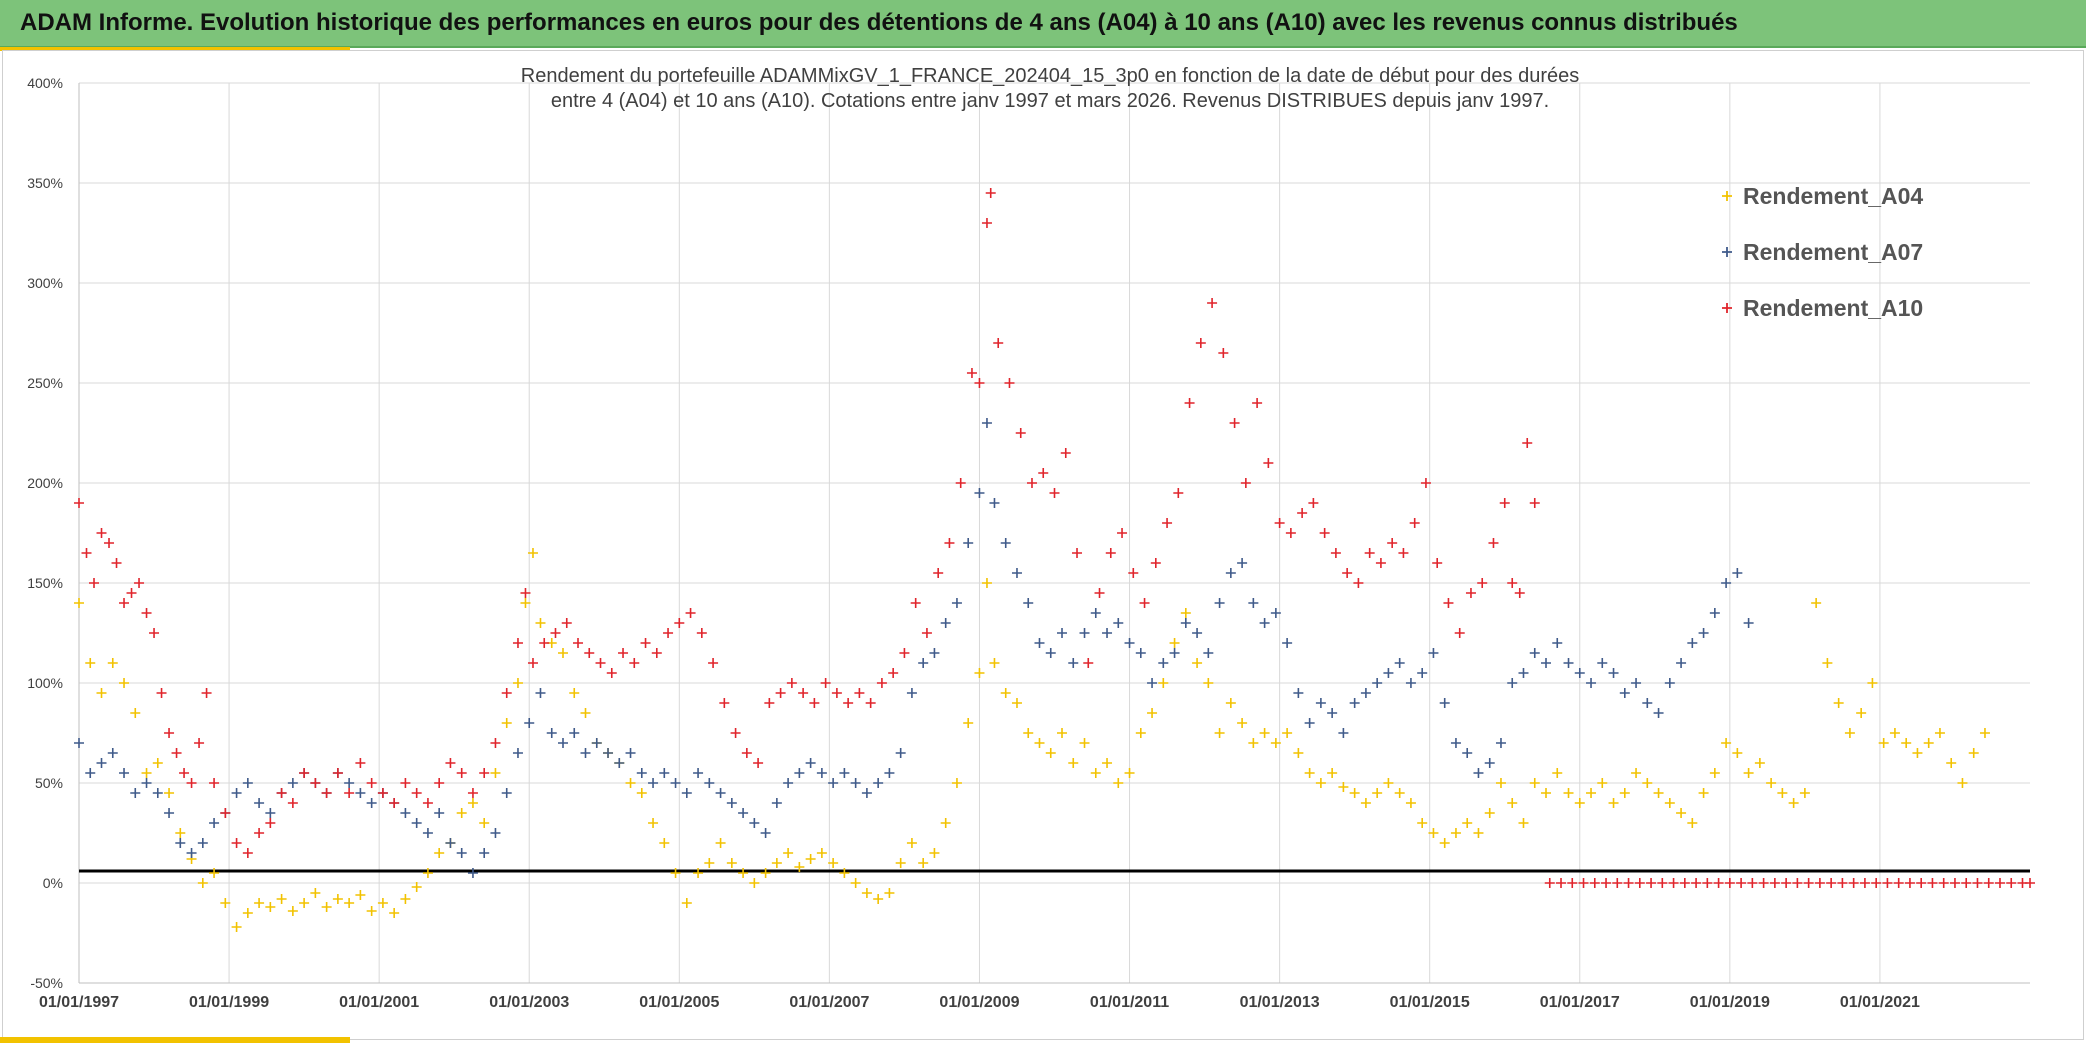  I want to click on y-tick-label: -50%, so click(46, 983).